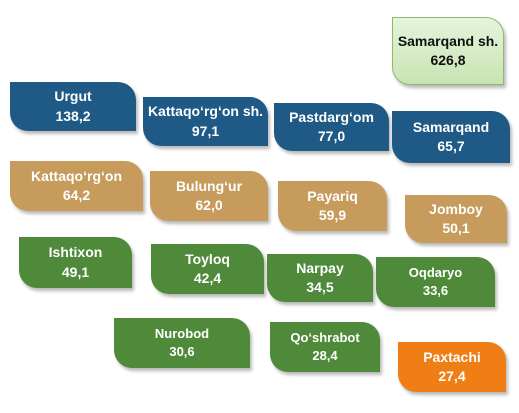 This screenshot has height=413, width=519. What do you see at coordinates (76, 186) in the screenshot?
I see `tile-kattaqorgon: Kattaqo‘rg‘on 64,2` at bounding box center [76, 186].